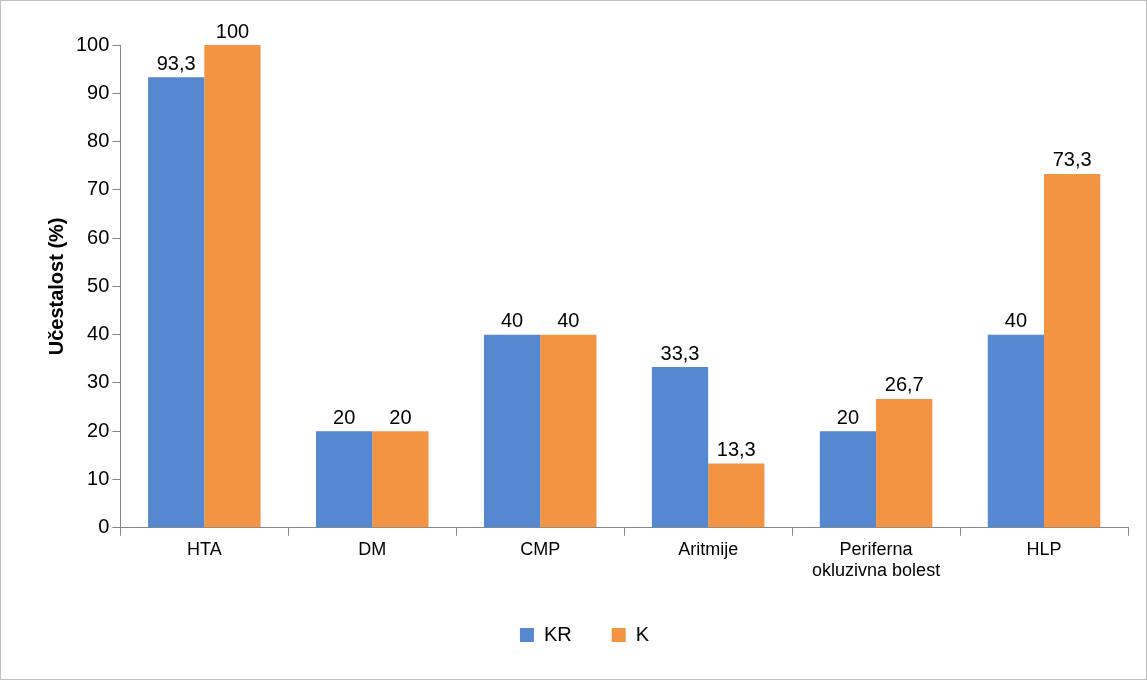  I want to click on y-tick-label: 40, so click(98, 333).